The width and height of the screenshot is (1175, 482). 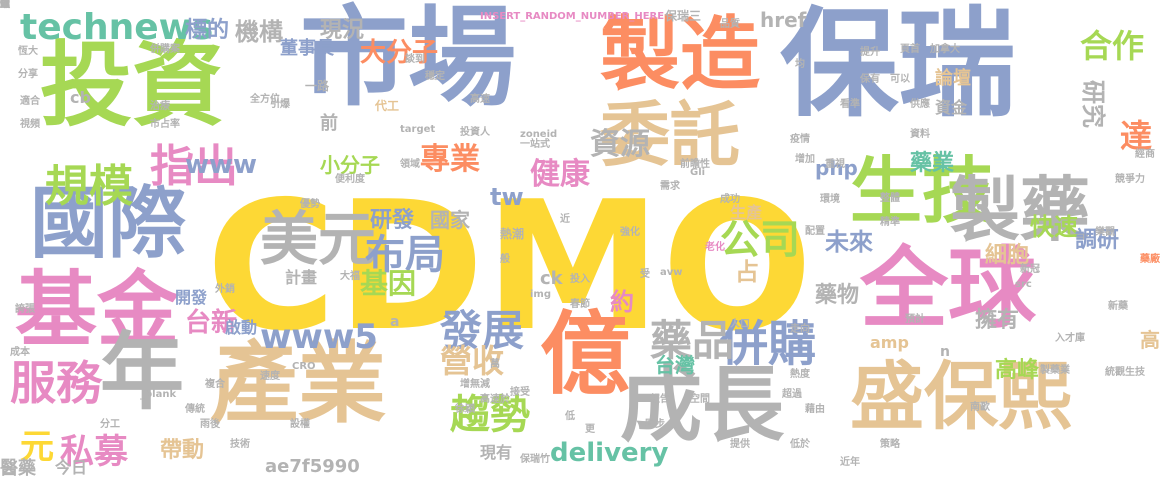 I want to click on cloud-word: 近, so click(x=565, y=219).